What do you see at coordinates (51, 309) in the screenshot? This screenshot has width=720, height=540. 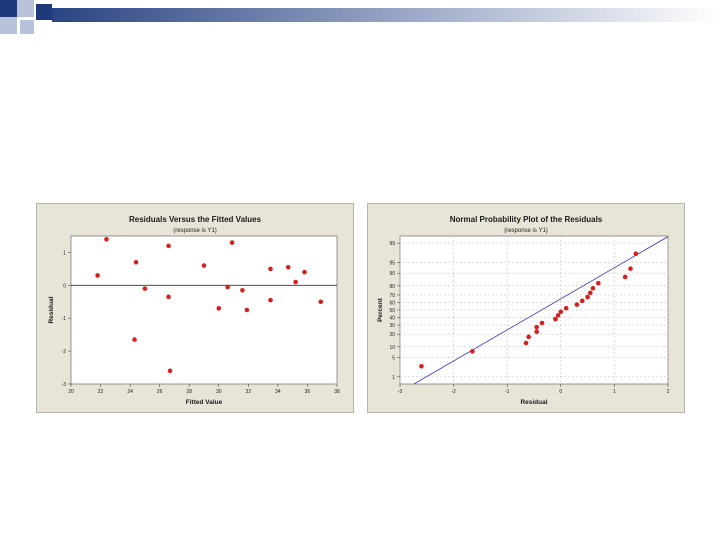 I see `y-axis-label: Residual` at bounding box center [51, 309].